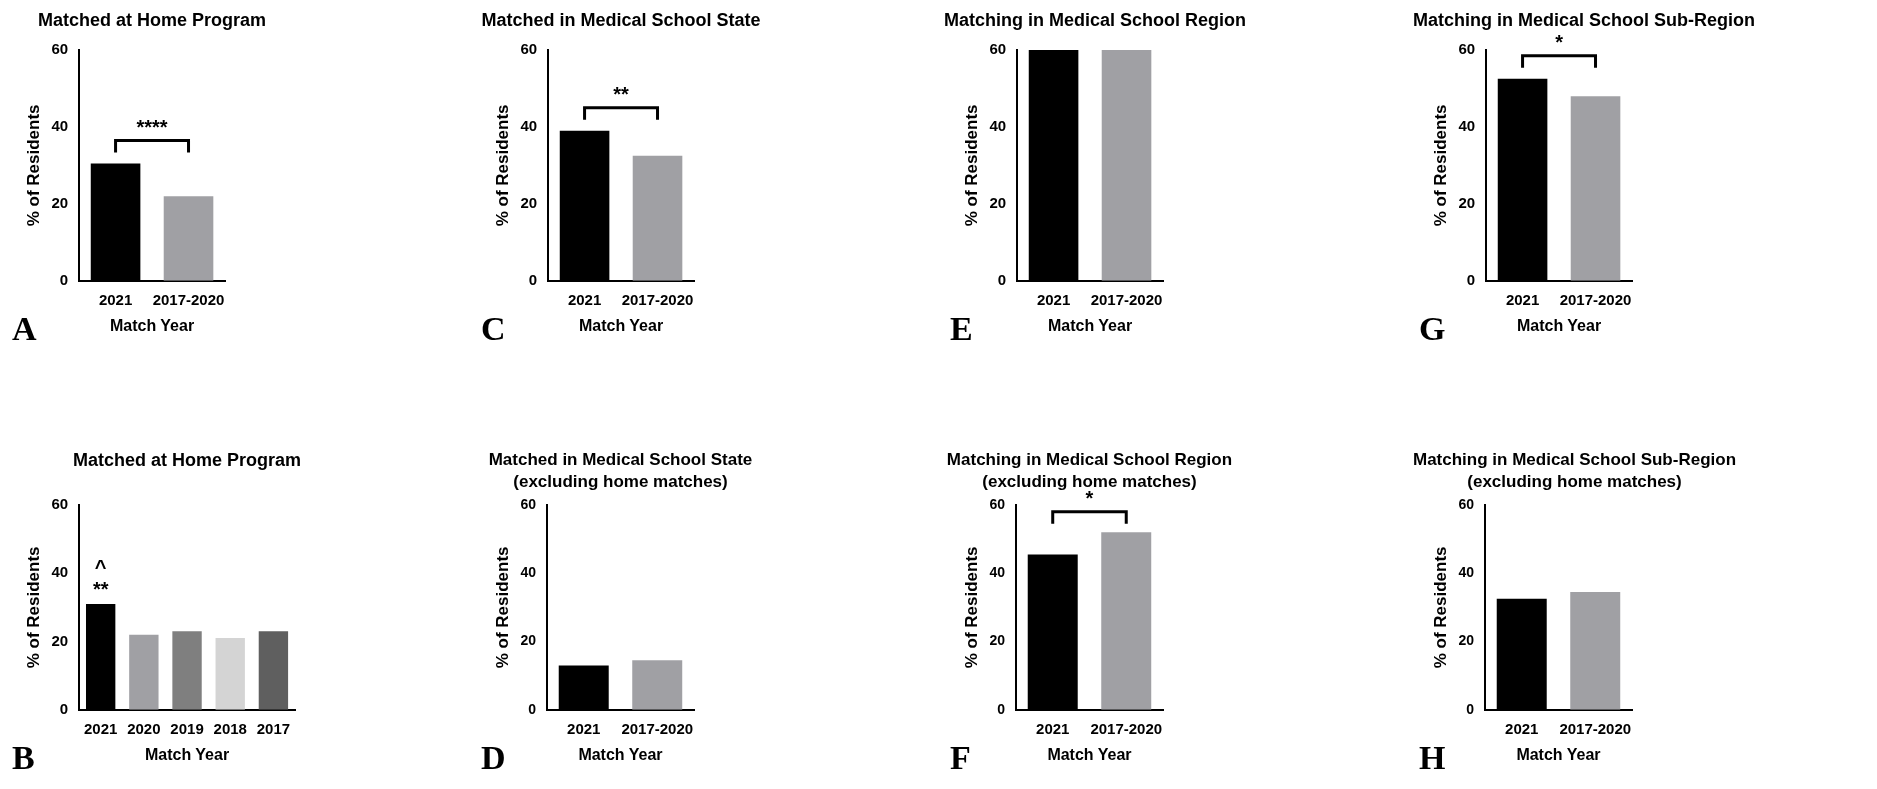  What do you see at coordinates (273, 728) in the screenshot?
I see `x-tick-label: 2017` at bounding box center [273, 728].